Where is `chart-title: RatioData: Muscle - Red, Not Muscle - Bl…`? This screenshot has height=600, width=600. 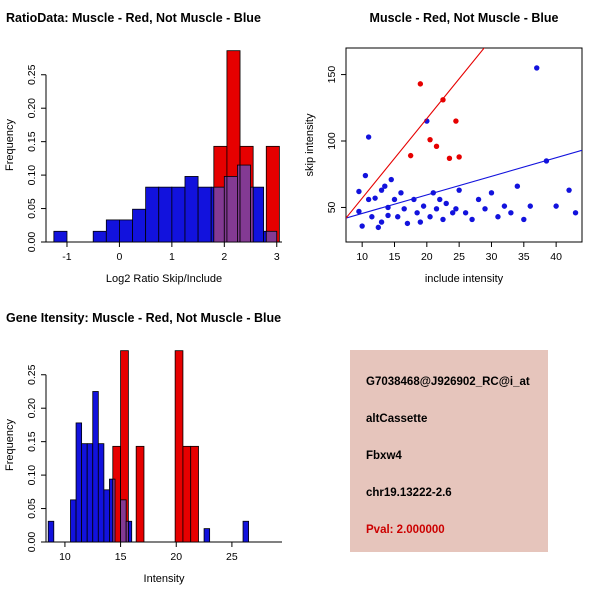
chart-title: RatioData: Muscle - Red, Not Muscle - Bl… is located at coordinates (133, 18).